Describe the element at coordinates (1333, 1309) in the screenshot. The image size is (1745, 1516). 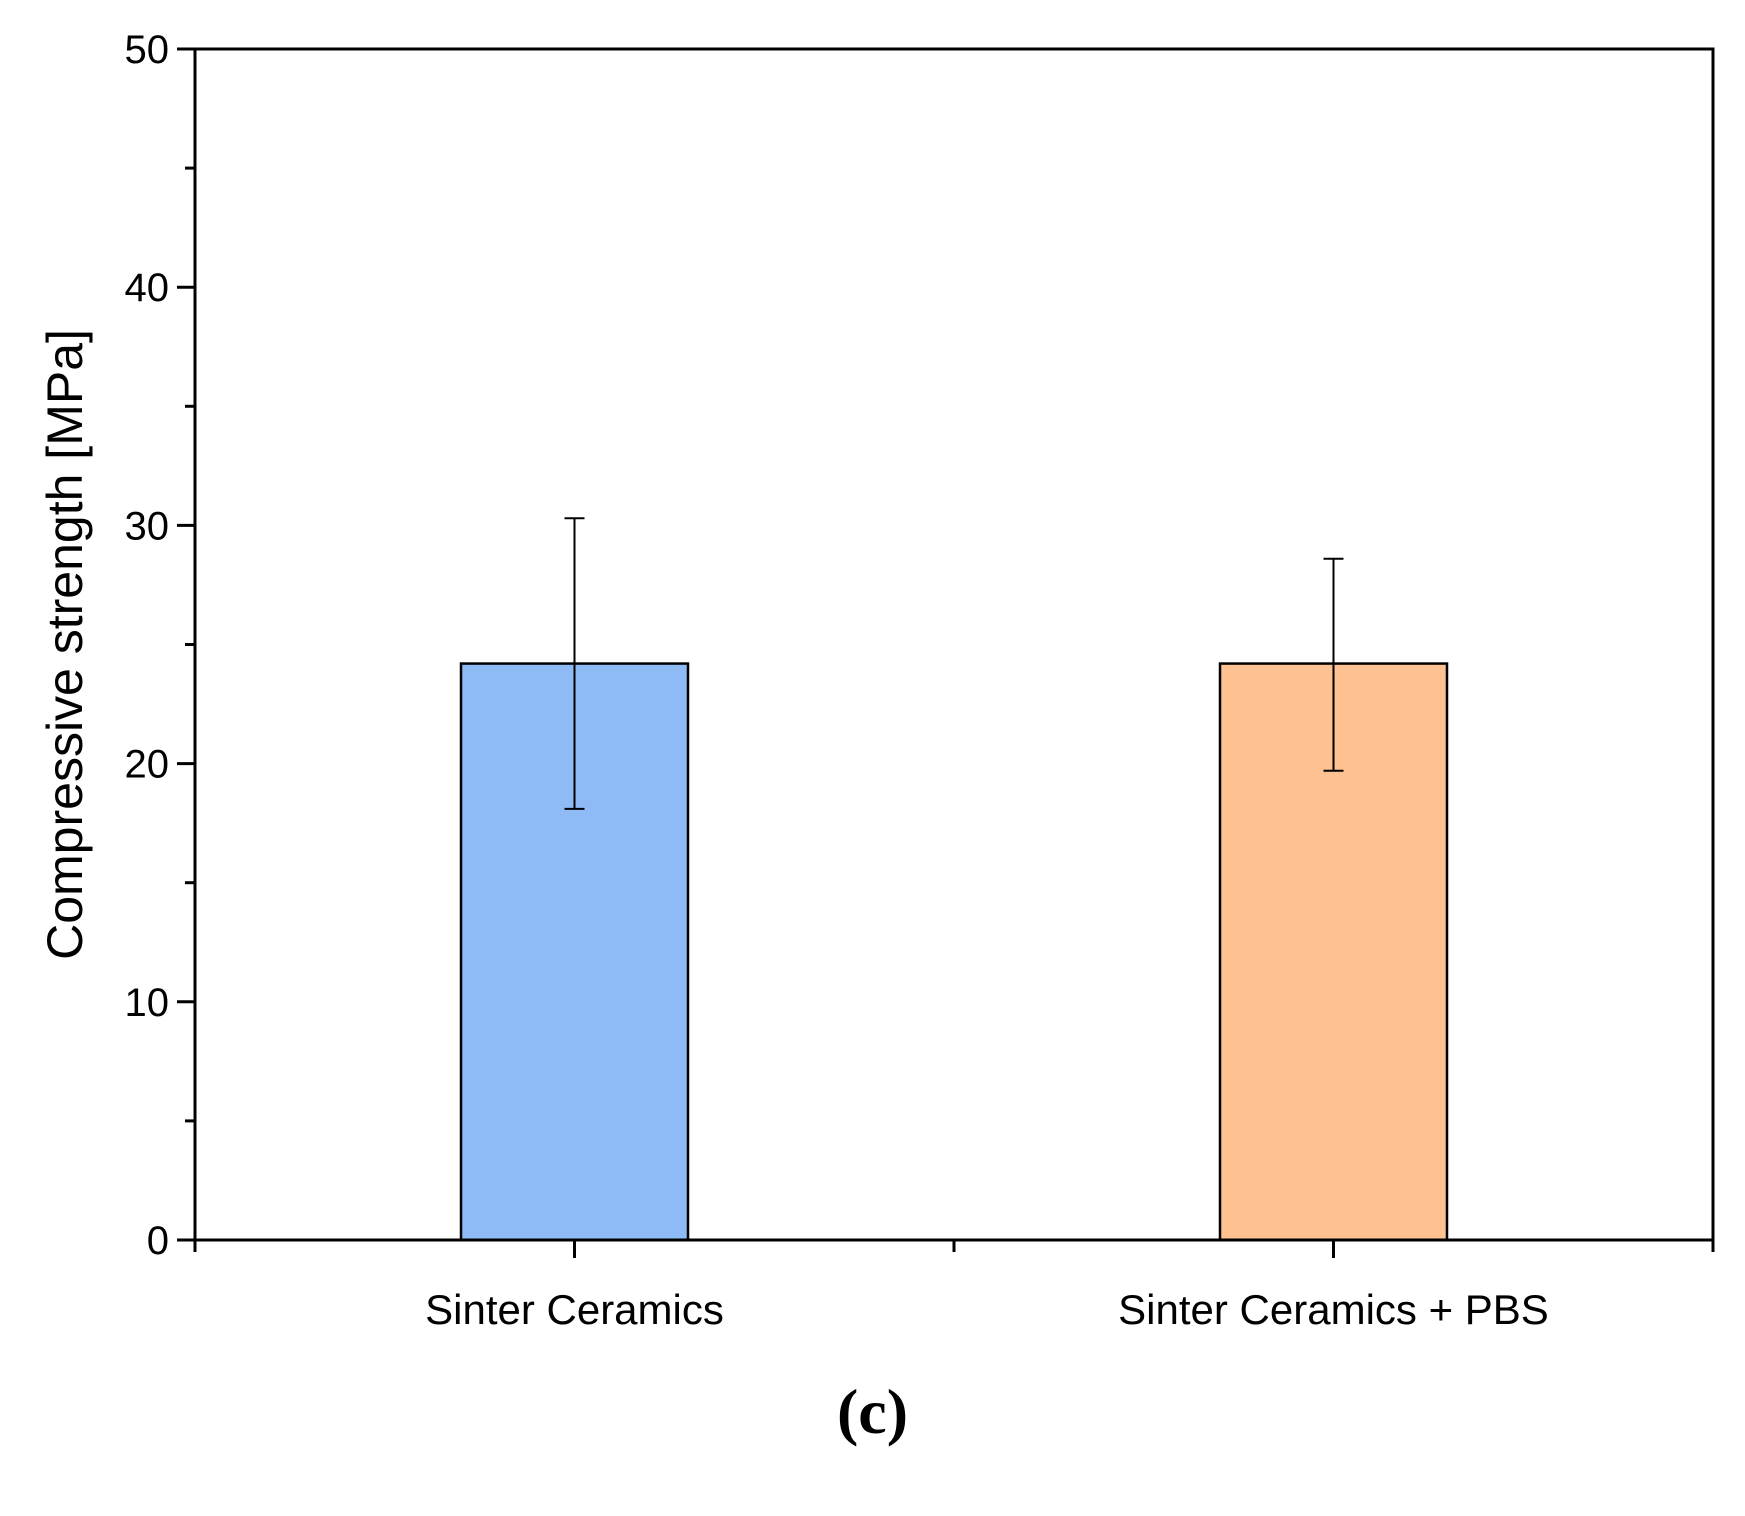
I see `x-tick-label: Sinter Ceramics + PBS` at that location.